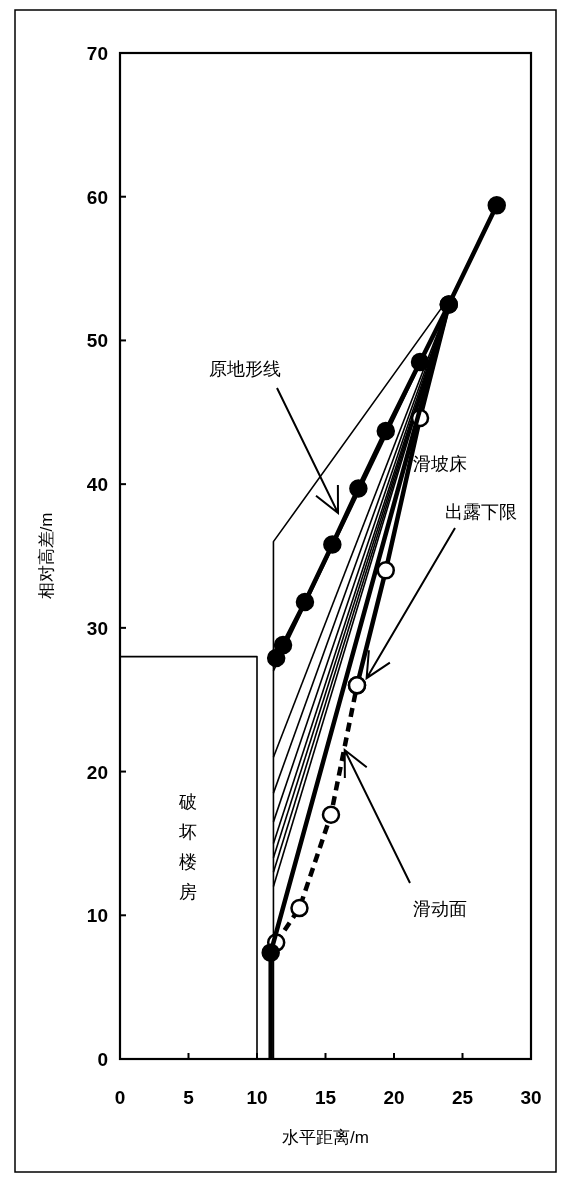 This screenshot has width=569, height=1178. I want to click on annotation: 破坏楼房, so click(187, 847).